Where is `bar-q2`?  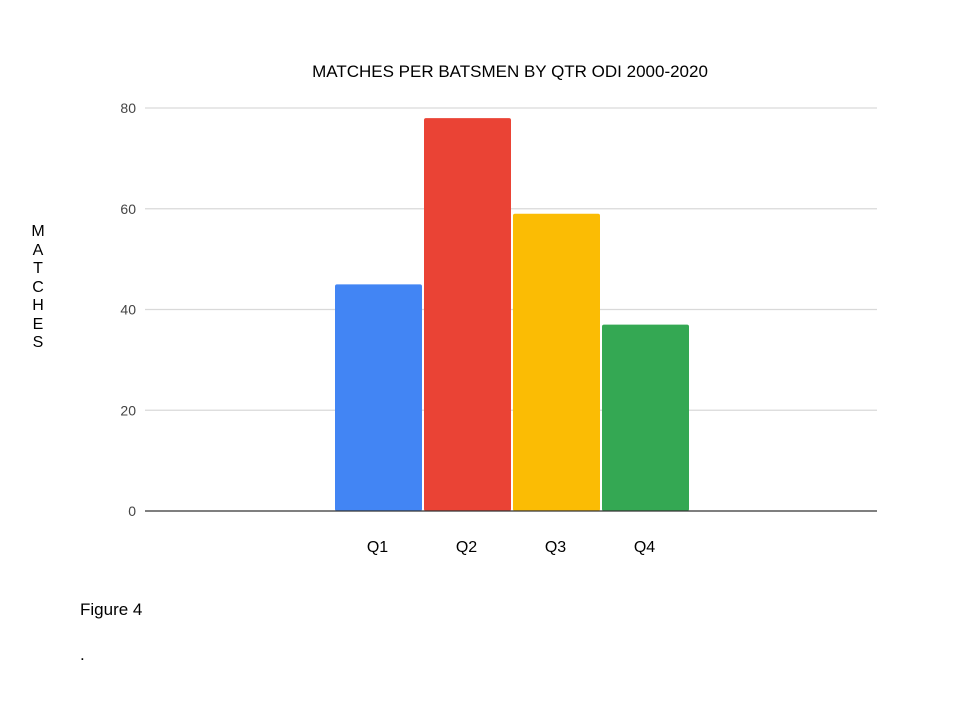 bar-q2 is located at coordinates (467, 314).